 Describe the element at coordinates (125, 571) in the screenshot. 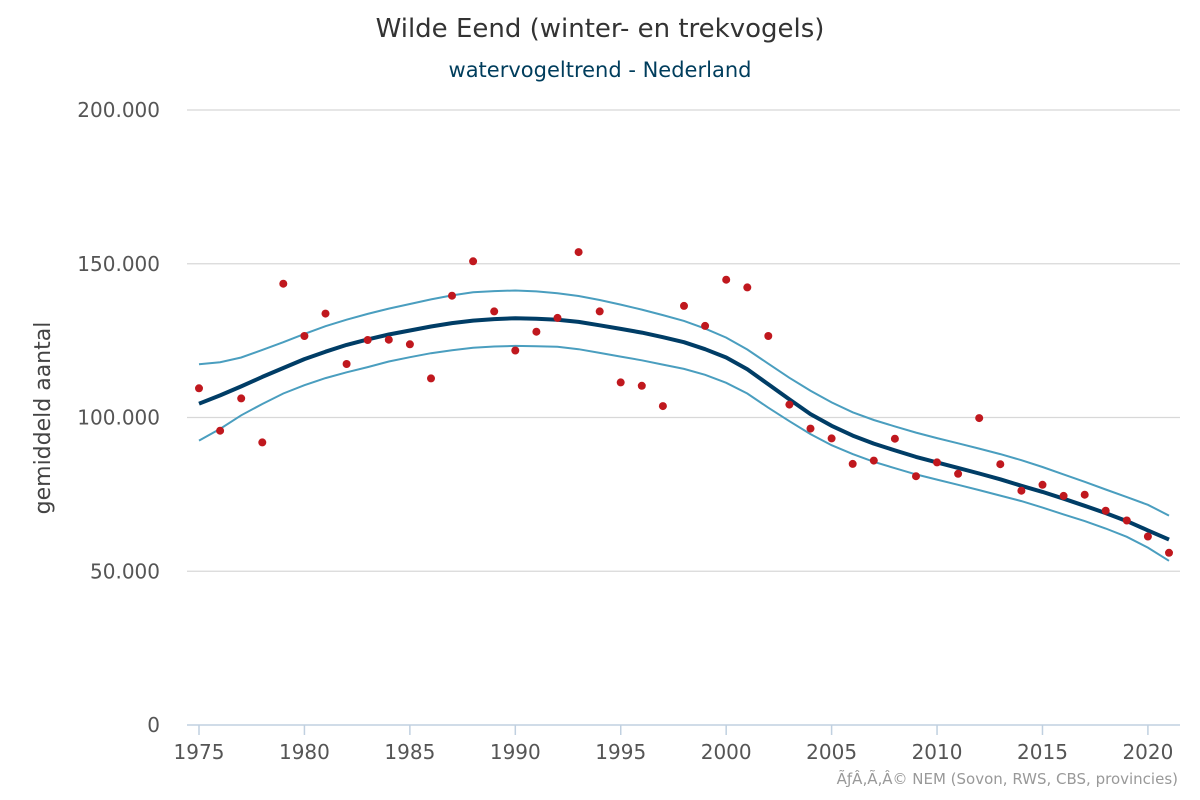

I see `y-tick-label: 50.000` at that location.